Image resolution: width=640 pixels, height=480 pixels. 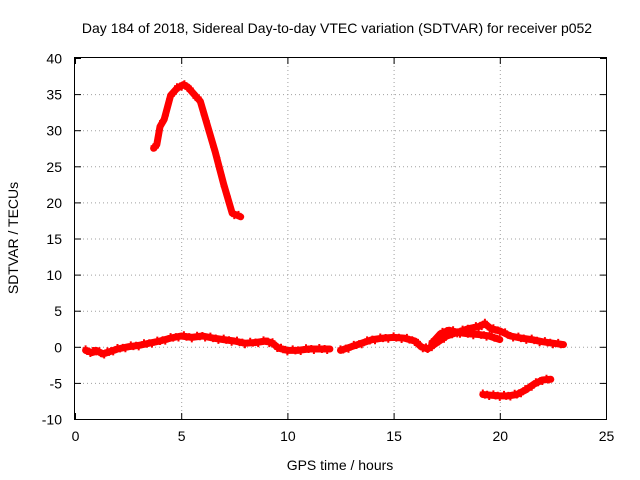 I want to click on y-tick-label: -10, so click(x=52, y=420).